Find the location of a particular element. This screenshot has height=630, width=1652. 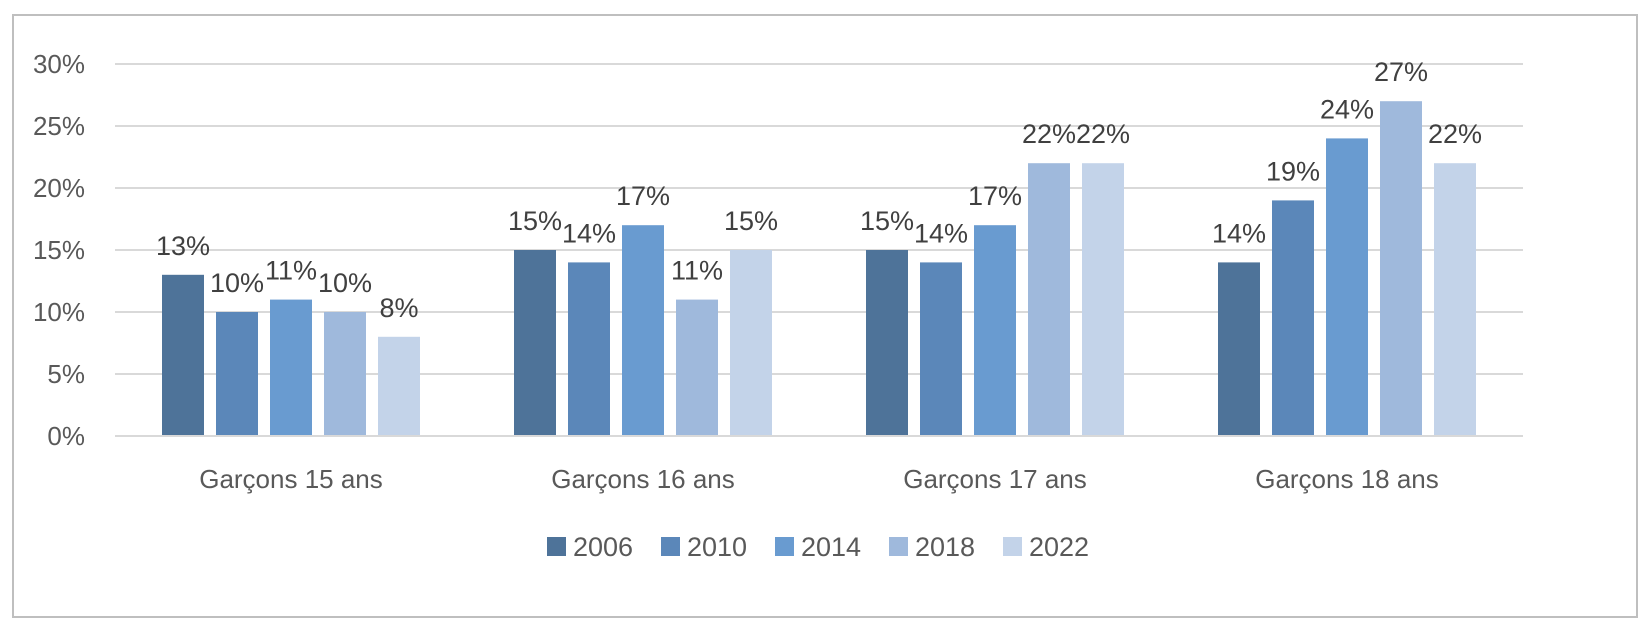

data-label: 27% is located at coordinates (1401, 72).